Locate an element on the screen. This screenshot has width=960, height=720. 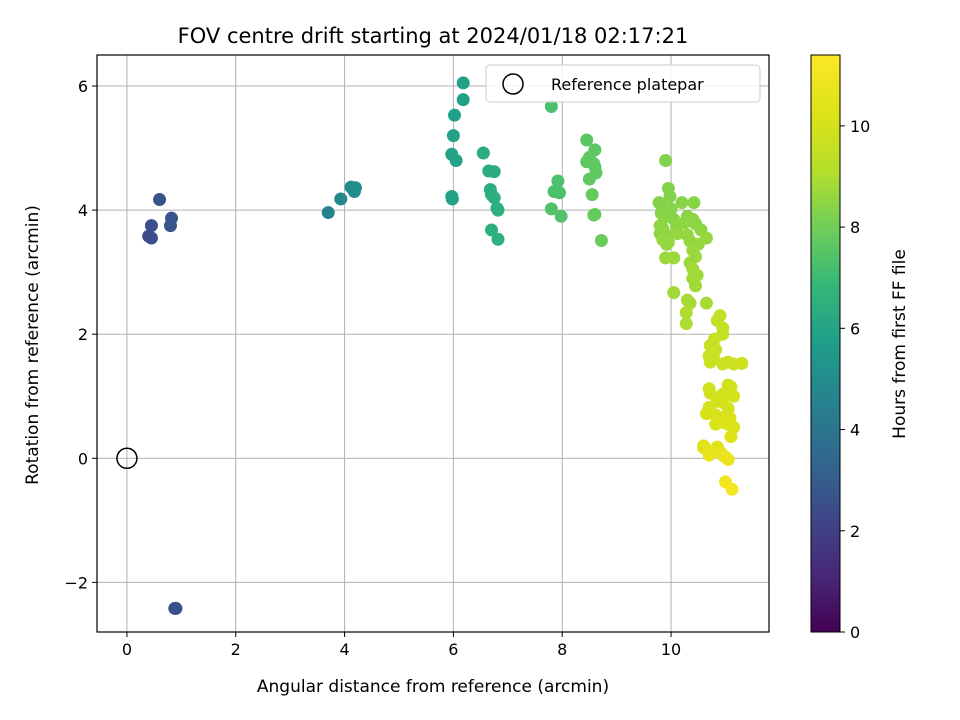
colorbar-tick-label: 8 is located at coordinates (855, 227).